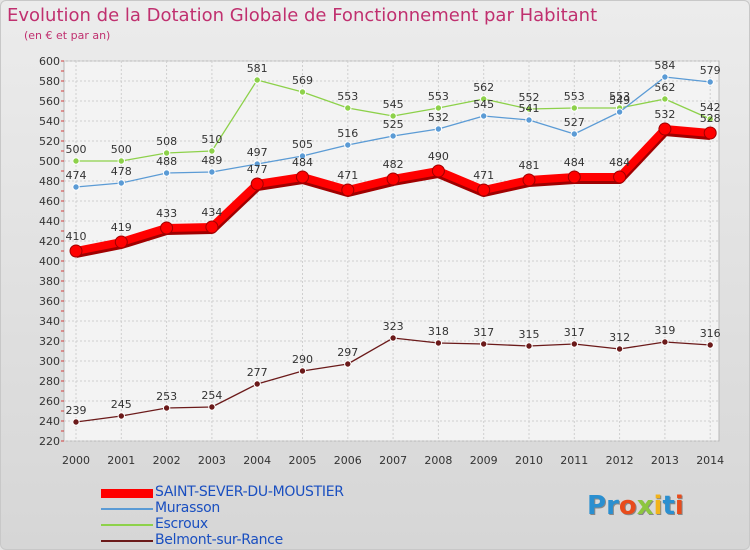 The width and height of the screenshot is (750, 550). What do you see at coordinates (67, 35) in the screenshot?
I see `chart-subtitle: (en € et par an)` at bounding box center [67, 35].